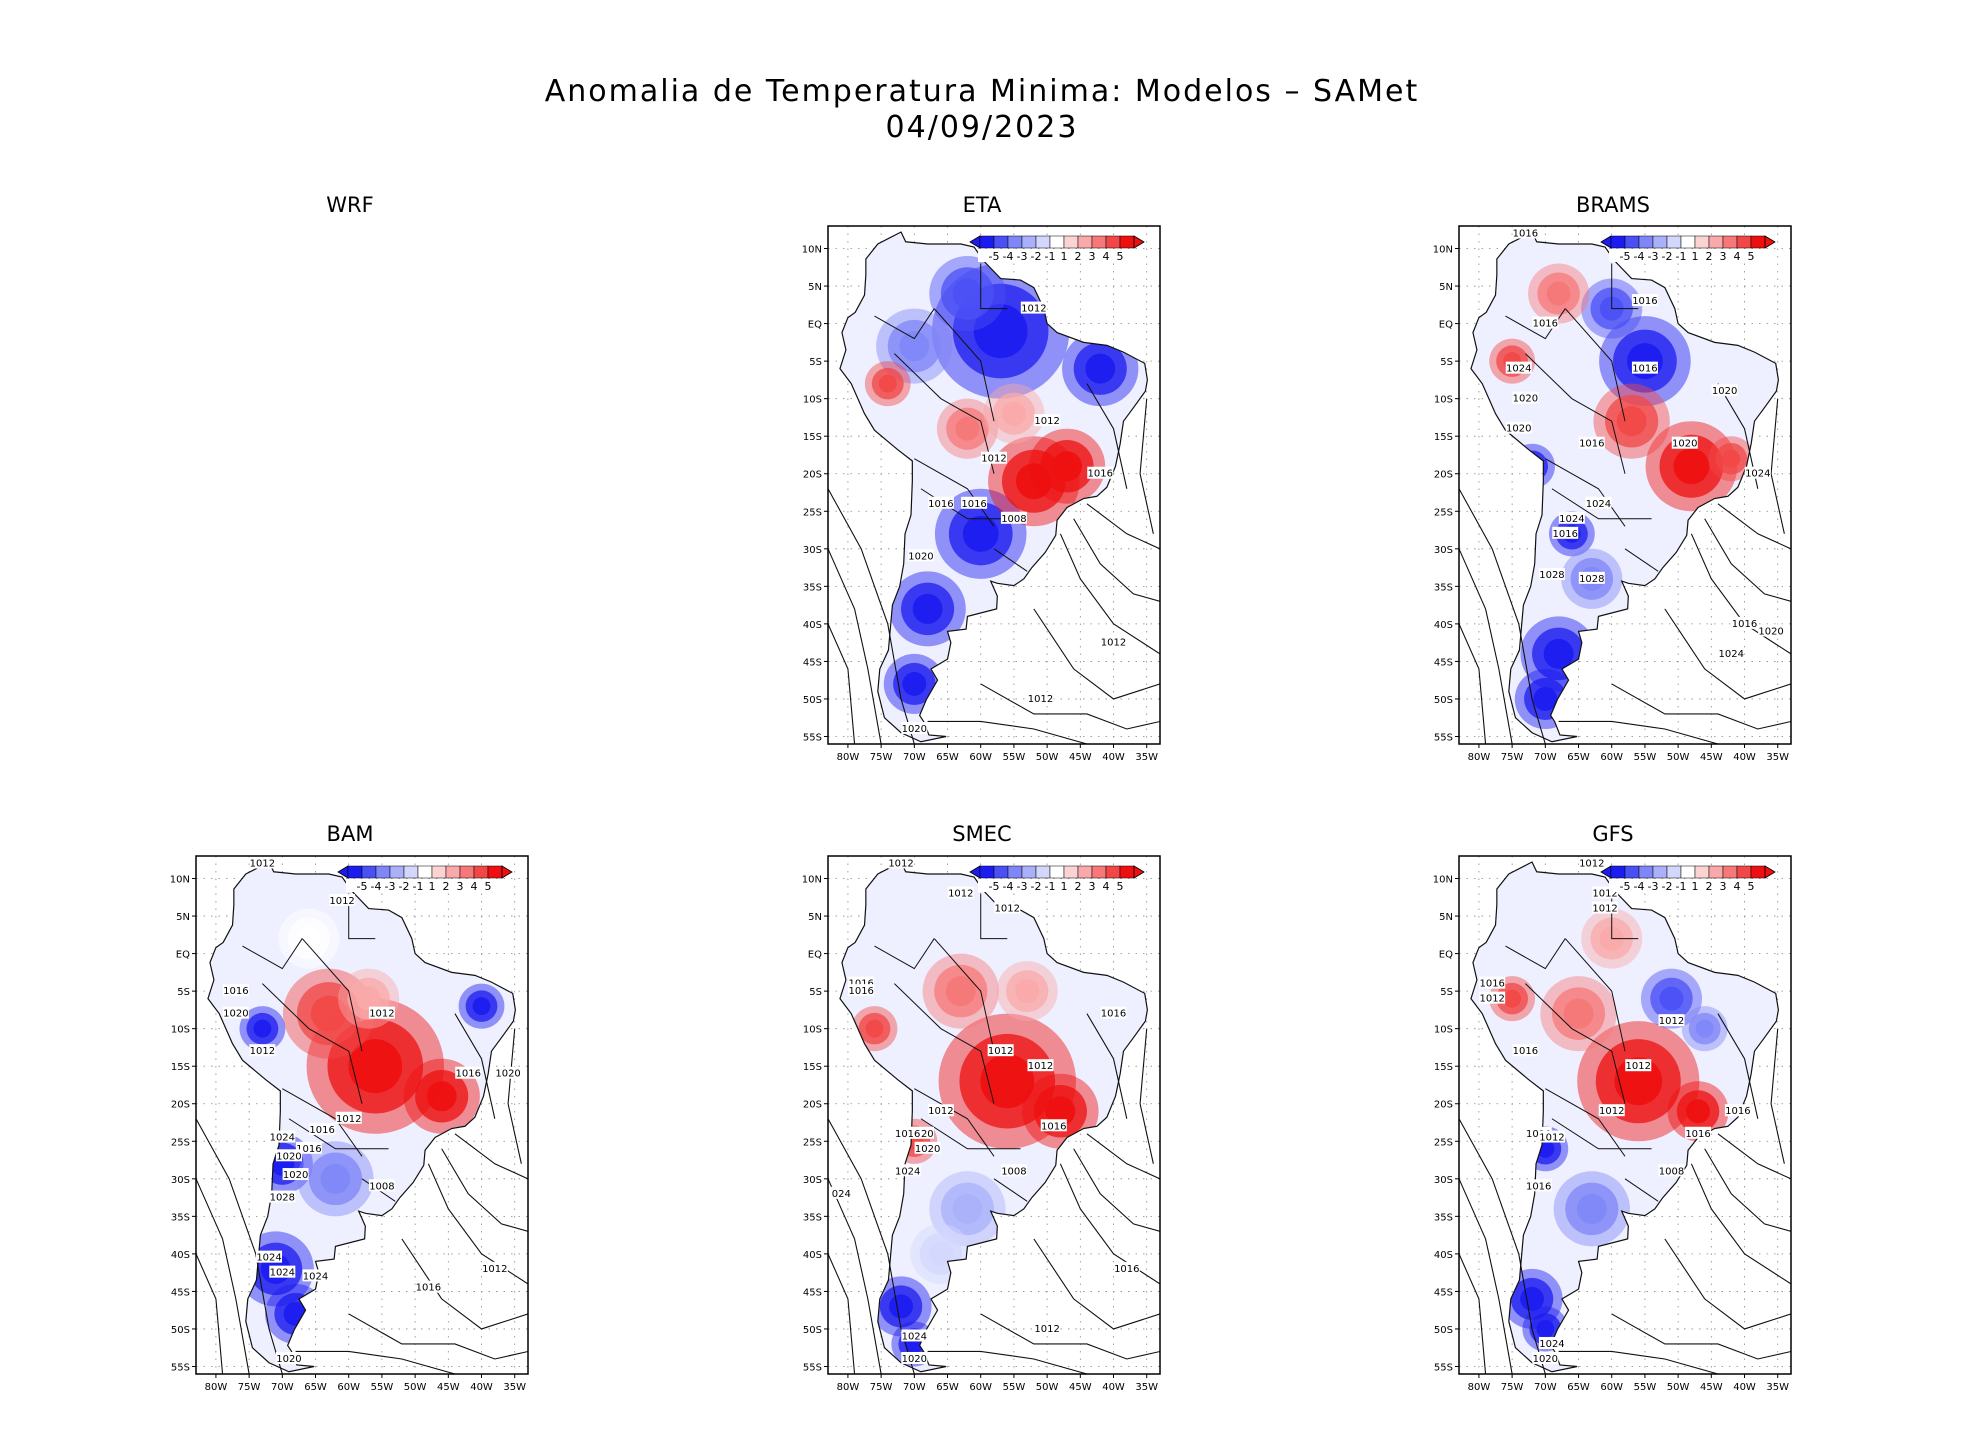 The image size is (1964, 1436). I want to click on lat-tick-label: 20S, so click(812, 475).